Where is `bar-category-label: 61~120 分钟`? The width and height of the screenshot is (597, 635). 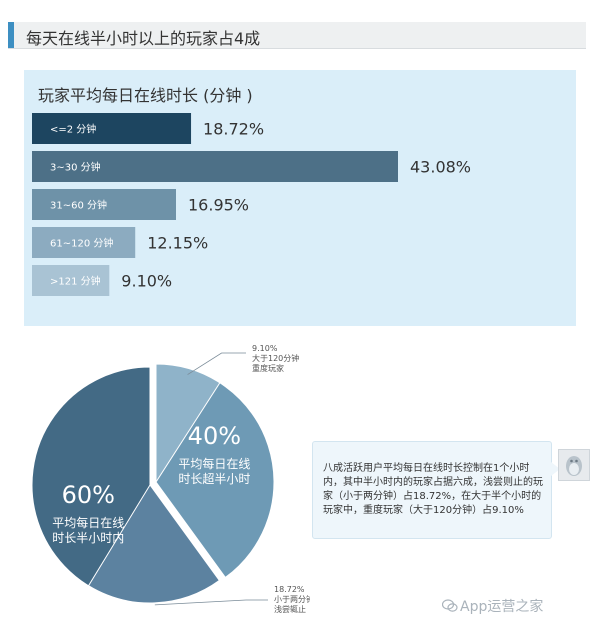
bar-category-label: 61~120 分钟 is located at coordinates (81, 243).